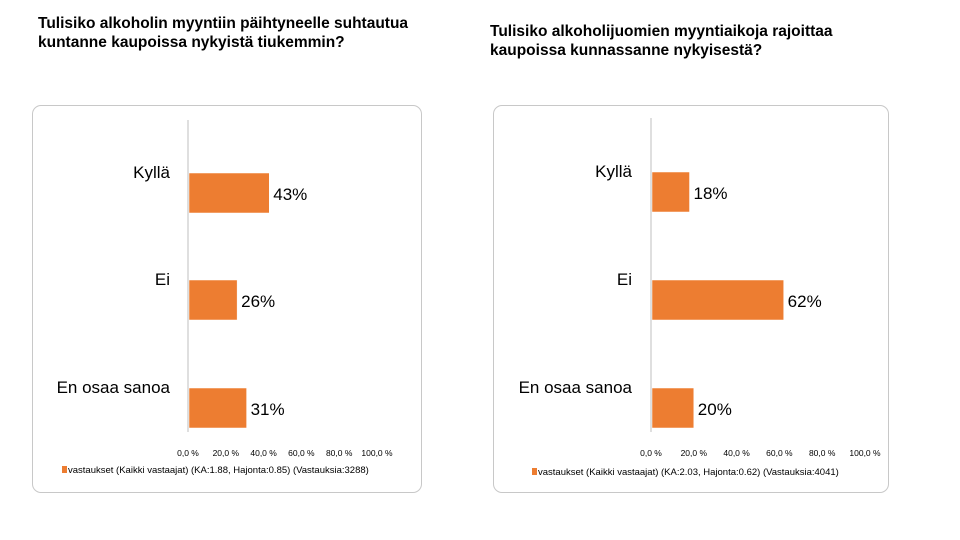 The height and width of the screenshot is (540, 960). Describe the element at coordinates (290, 194) in the screenshot. I see `data-label: 43%` at that location.